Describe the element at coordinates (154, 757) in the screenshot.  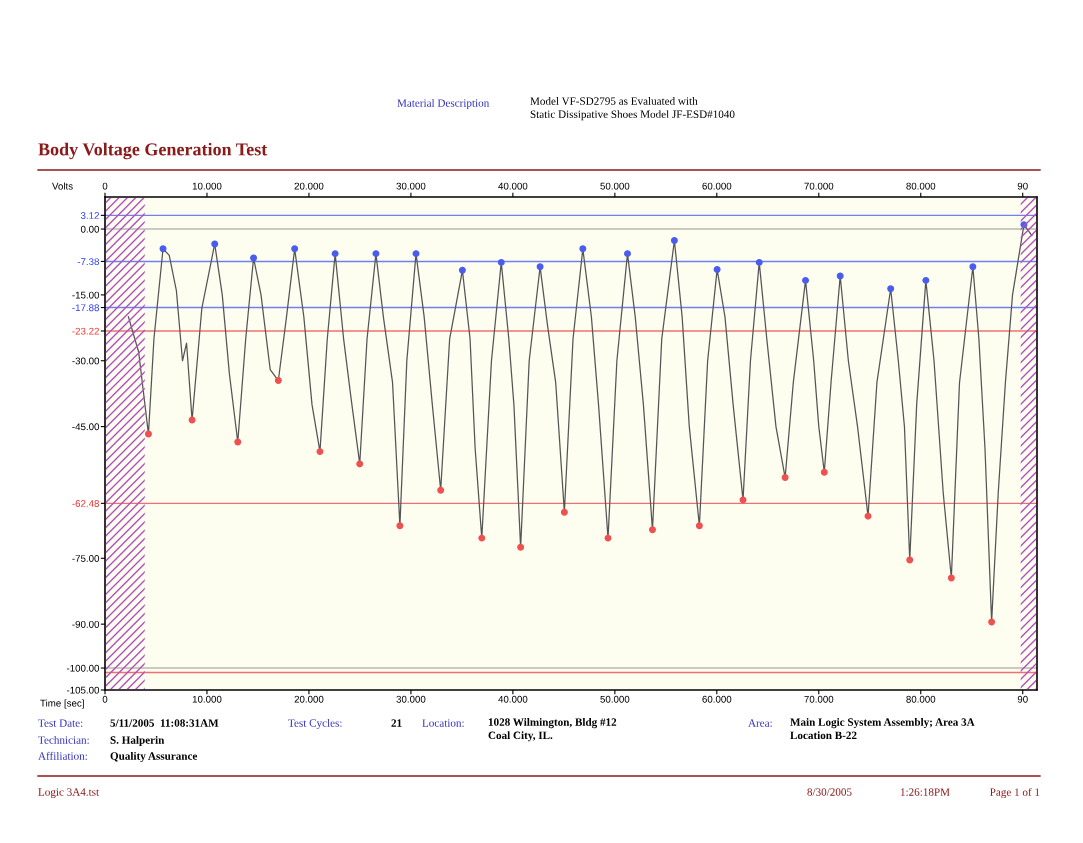
I see `text: Quality Assurance` at that location.